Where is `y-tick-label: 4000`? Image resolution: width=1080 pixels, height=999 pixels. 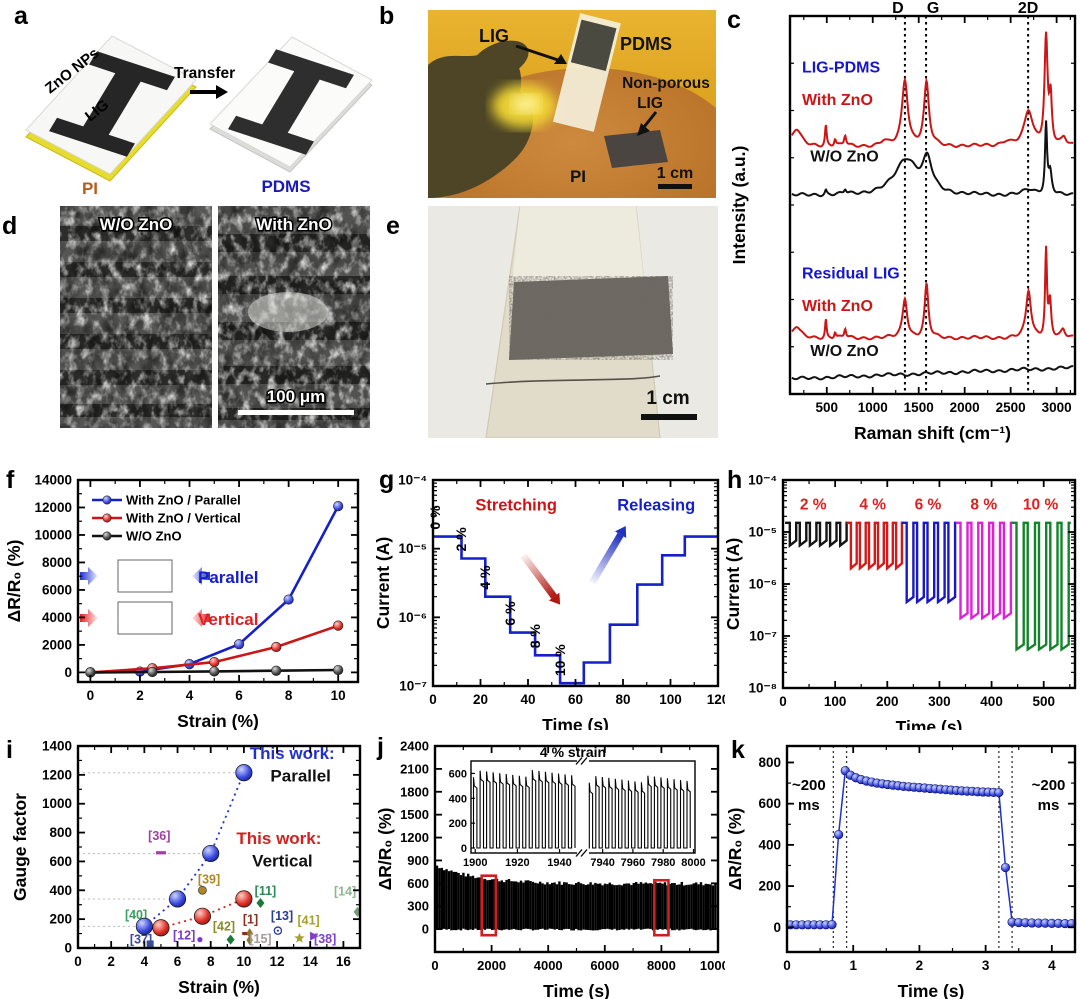
y-tick-label: 4000 is located at coordinates (57, 617).